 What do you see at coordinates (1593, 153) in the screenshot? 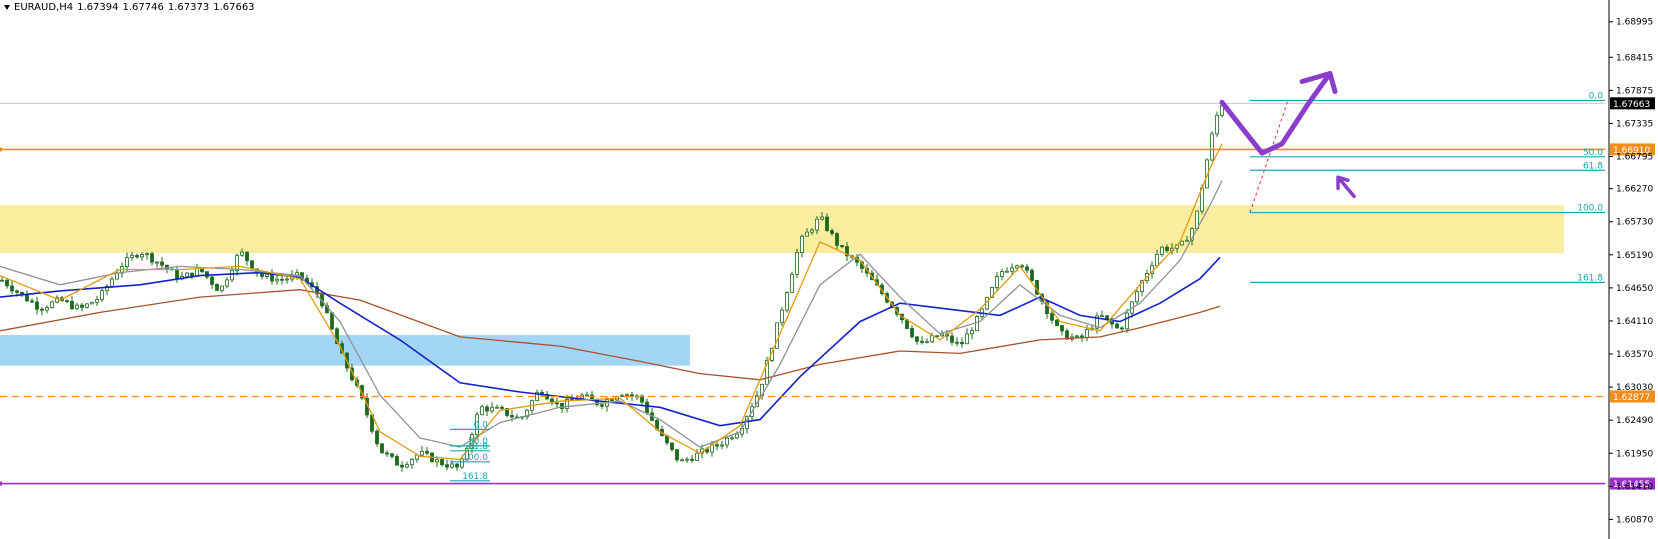
I see `fib-main-label-50.0: 50.0` at bounding box center [1593, 153].